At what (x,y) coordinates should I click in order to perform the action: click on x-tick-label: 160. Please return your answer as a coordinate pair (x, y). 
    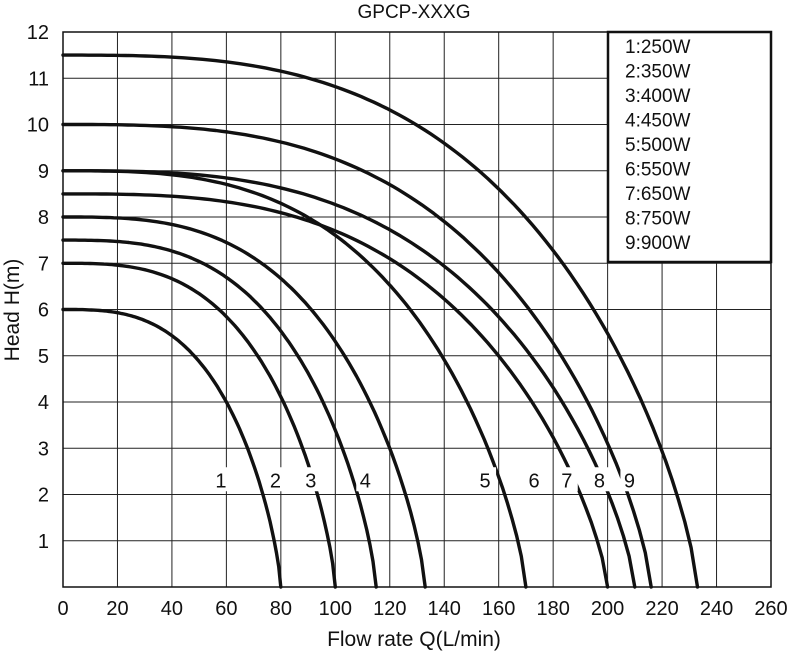
    Looking at the image, I should click on (498, 609).